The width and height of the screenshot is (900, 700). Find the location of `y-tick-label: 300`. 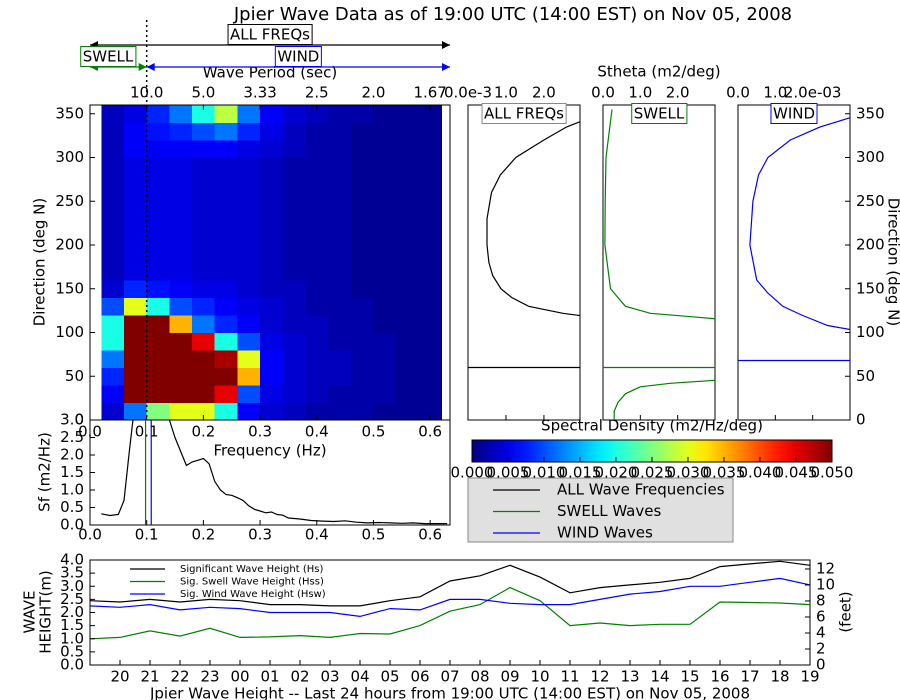

y-tick-label: 300 is located at coordinates (69, 157).